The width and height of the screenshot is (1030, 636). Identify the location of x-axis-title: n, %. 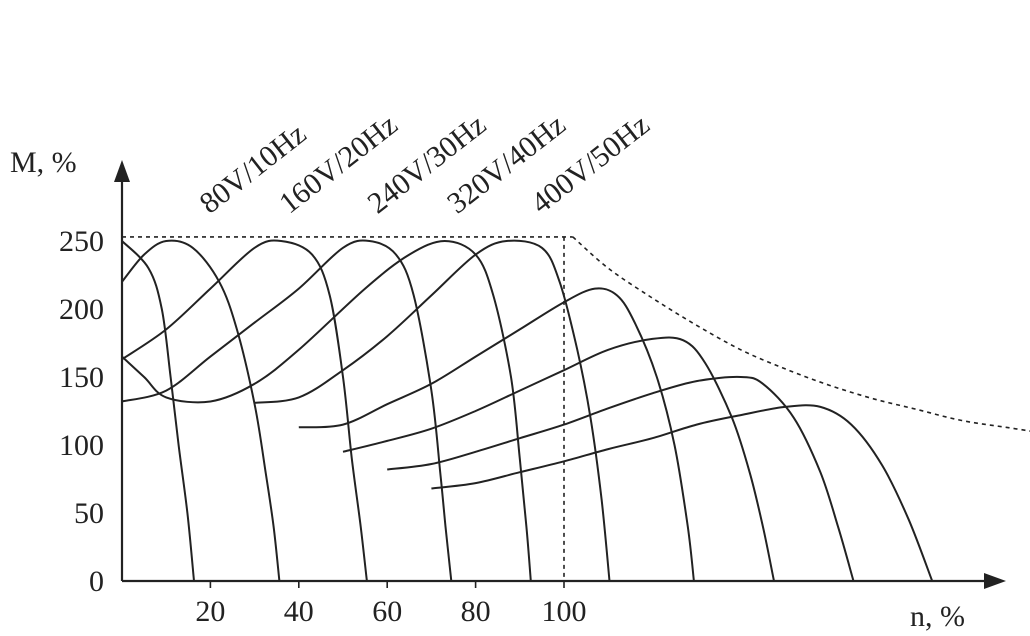
(937, 616).